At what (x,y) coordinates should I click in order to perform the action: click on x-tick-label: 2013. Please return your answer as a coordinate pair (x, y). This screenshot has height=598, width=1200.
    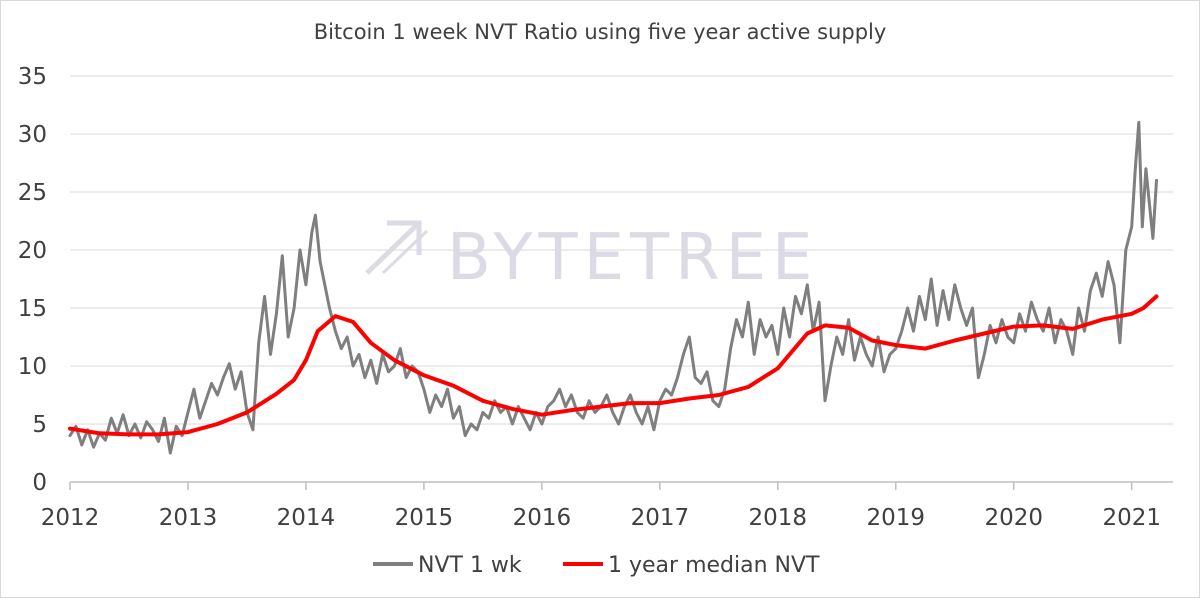
    Looking at the image, I should click on (188, 518).